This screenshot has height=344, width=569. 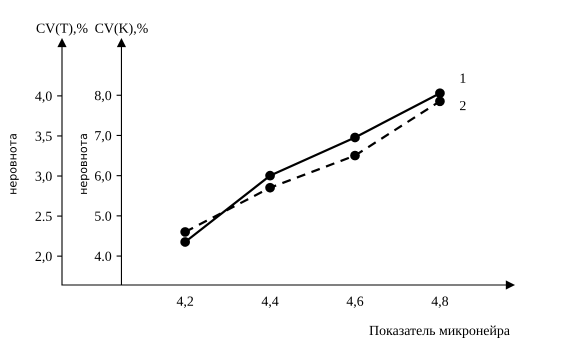 I want to click on x-tick-label: 4,4, so click(x=270, y=302).